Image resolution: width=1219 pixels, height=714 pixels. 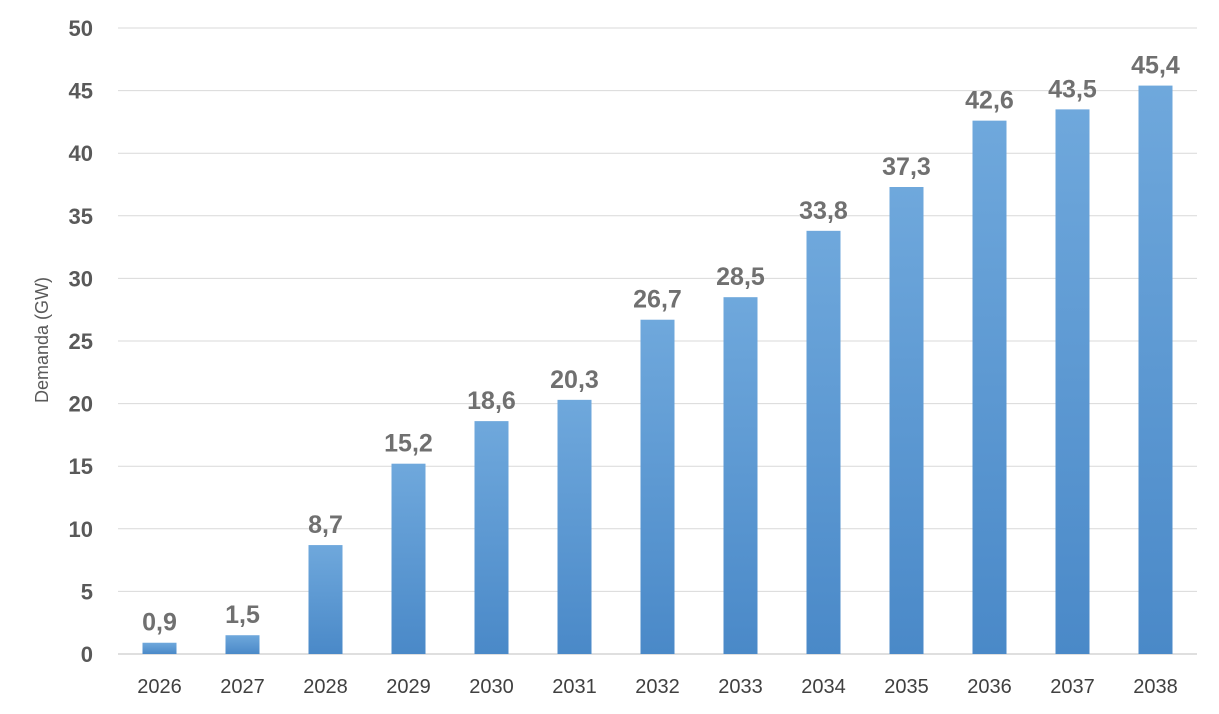 I want to click on x-tick-label: 2026, so click(x=159, y=687).